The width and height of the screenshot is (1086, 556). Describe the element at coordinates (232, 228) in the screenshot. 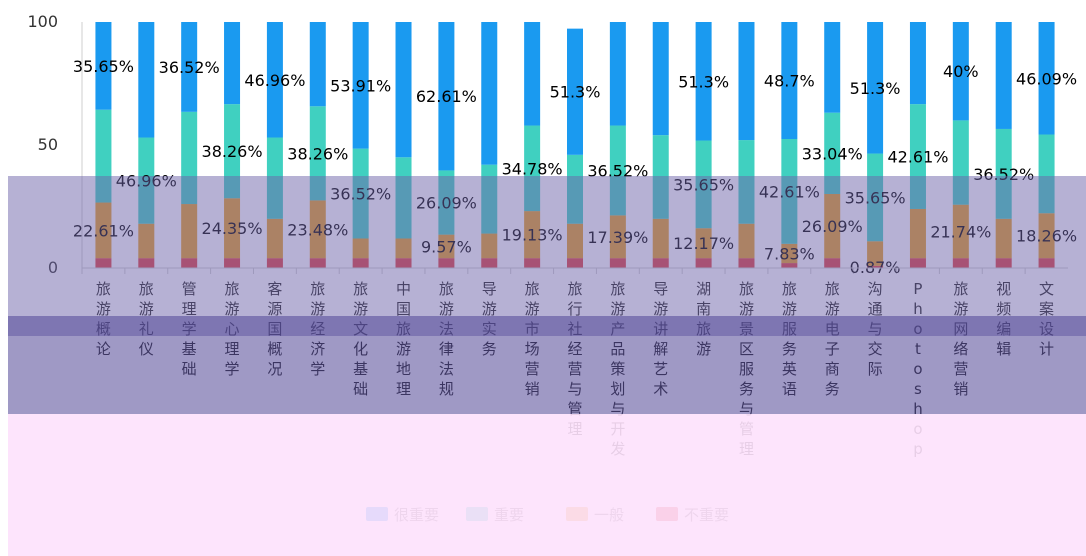

I see `data-label: 24.35%` at that location.